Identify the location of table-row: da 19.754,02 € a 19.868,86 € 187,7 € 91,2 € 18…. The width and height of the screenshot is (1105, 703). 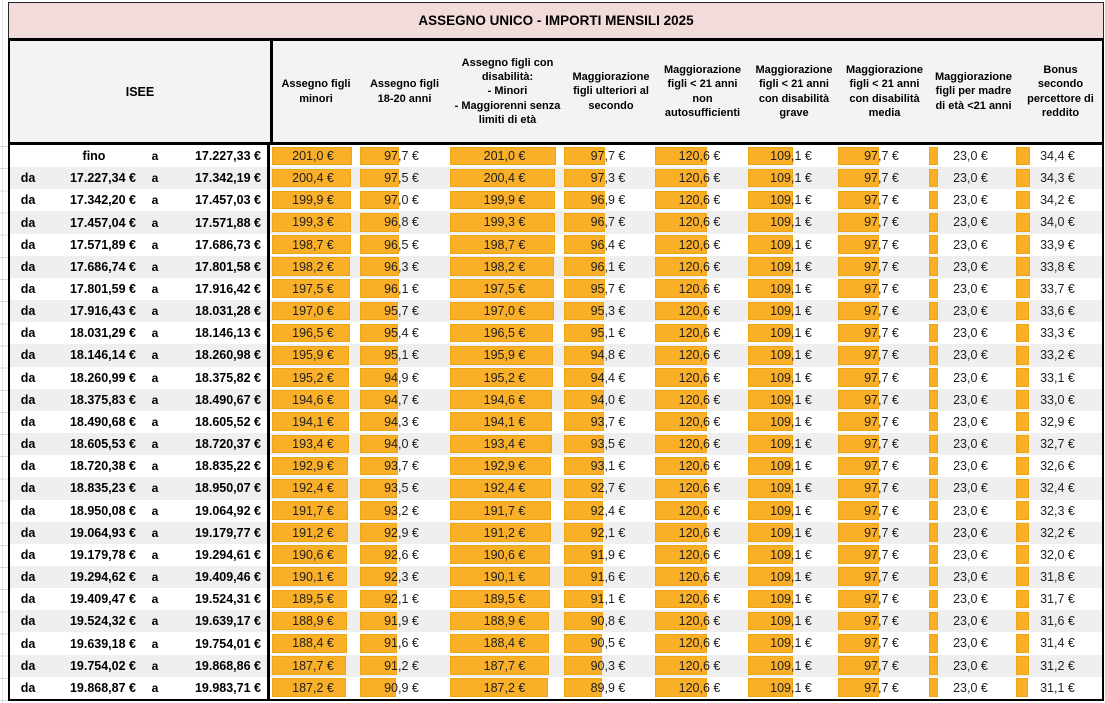
(556, 665).